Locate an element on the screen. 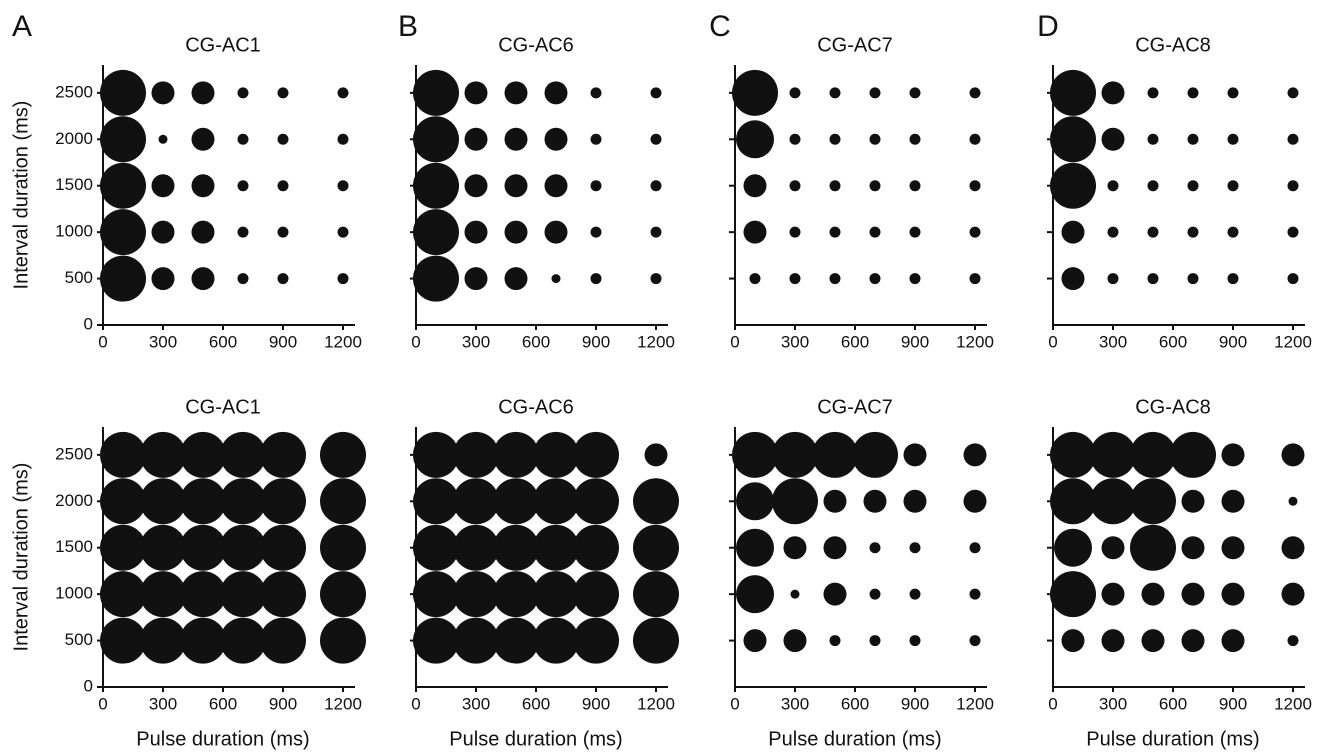 This screenshot has height=756, width=1332. x-tick-label: 1200 is located at coordinates (1293, 341).